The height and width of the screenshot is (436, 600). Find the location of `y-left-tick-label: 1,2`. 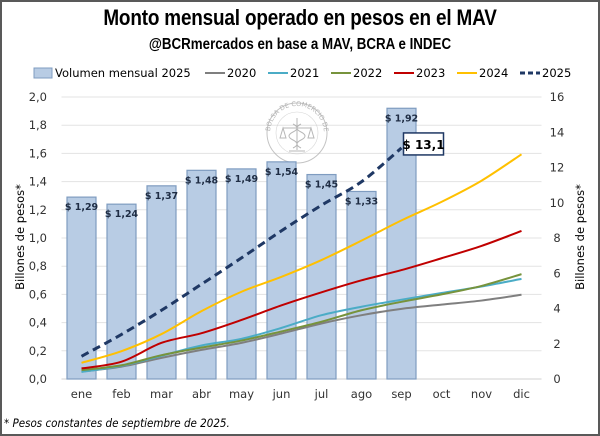

y-left-tick-label: 1,2 is located at coordinates (38, 210).